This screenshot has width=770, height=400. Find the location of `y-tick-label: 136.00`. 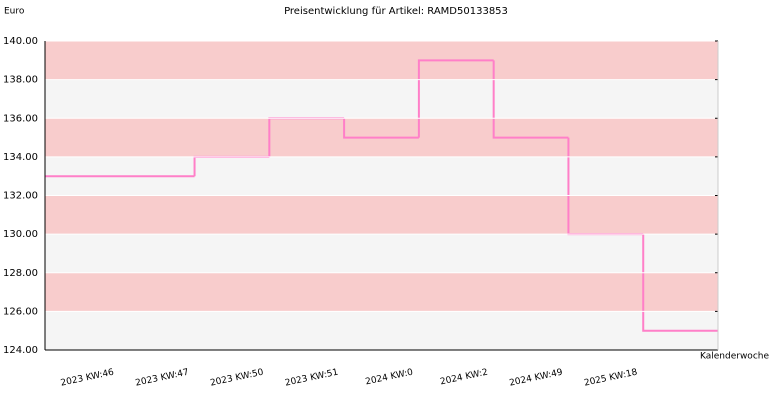

y-tick-label: 136.00 is located at coordinates (20, 118).